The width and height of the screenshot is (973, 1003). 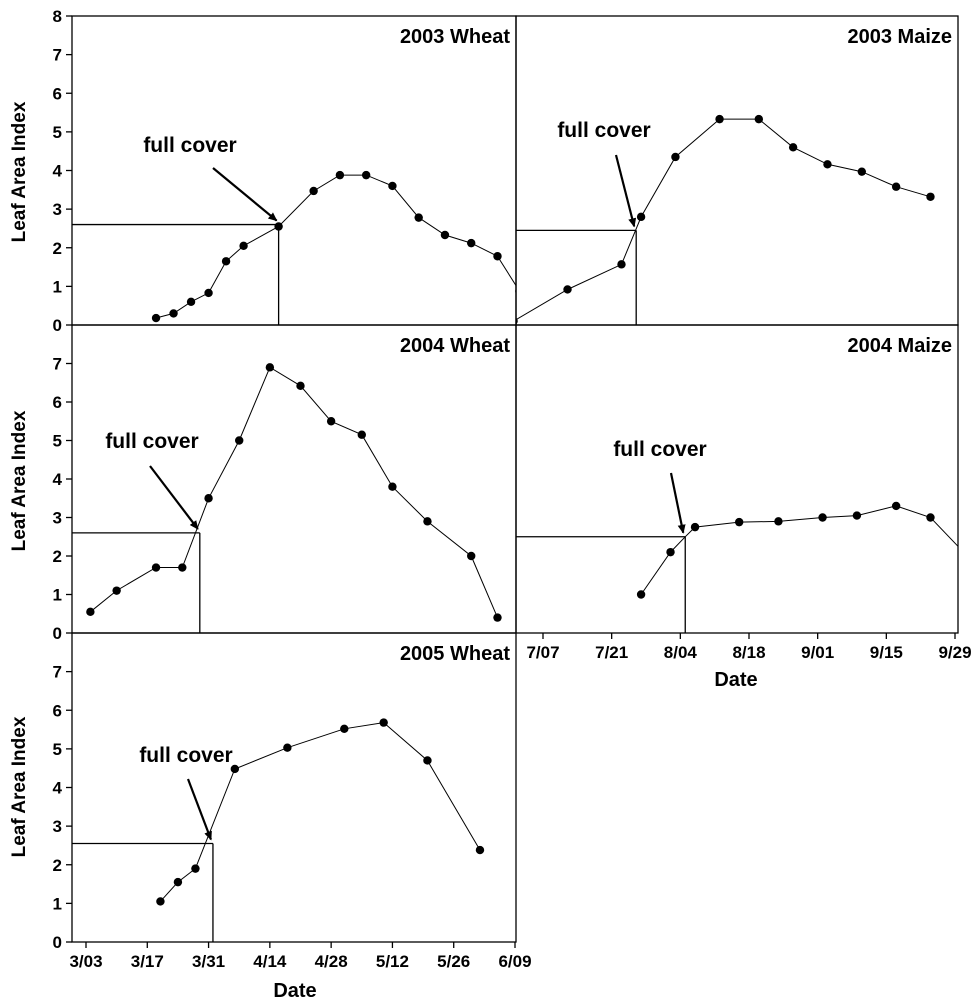 What do you see at coordinates (455, 346) in the screenshot?
I see `panel-title: 2004 Wheat` at bounding box center [455, 346].